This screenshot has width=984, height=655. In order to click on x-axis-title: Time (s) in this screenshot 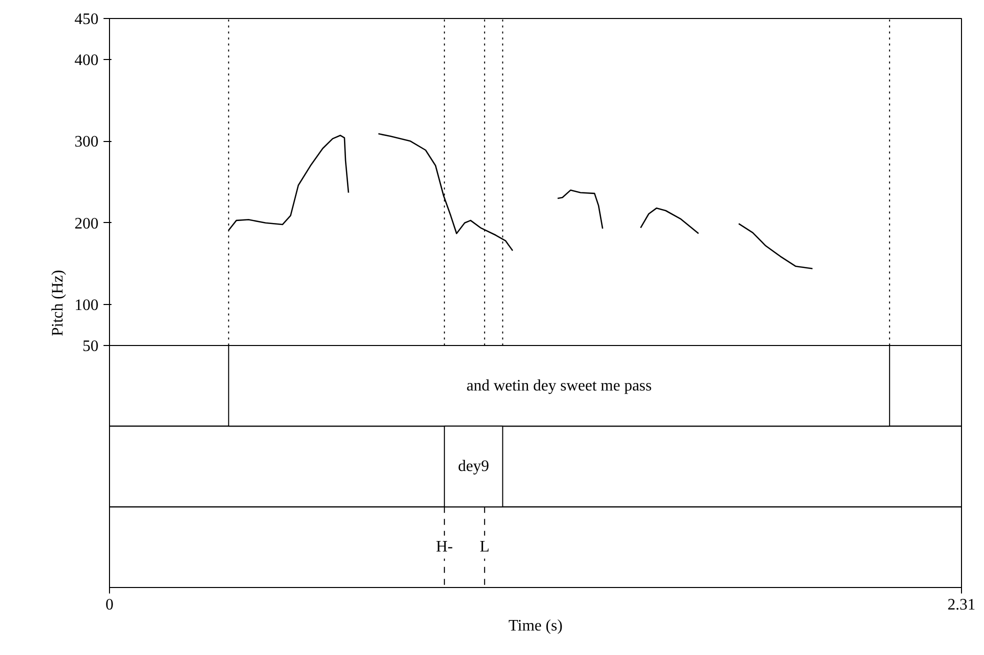, I will do `click(535, 626)`.